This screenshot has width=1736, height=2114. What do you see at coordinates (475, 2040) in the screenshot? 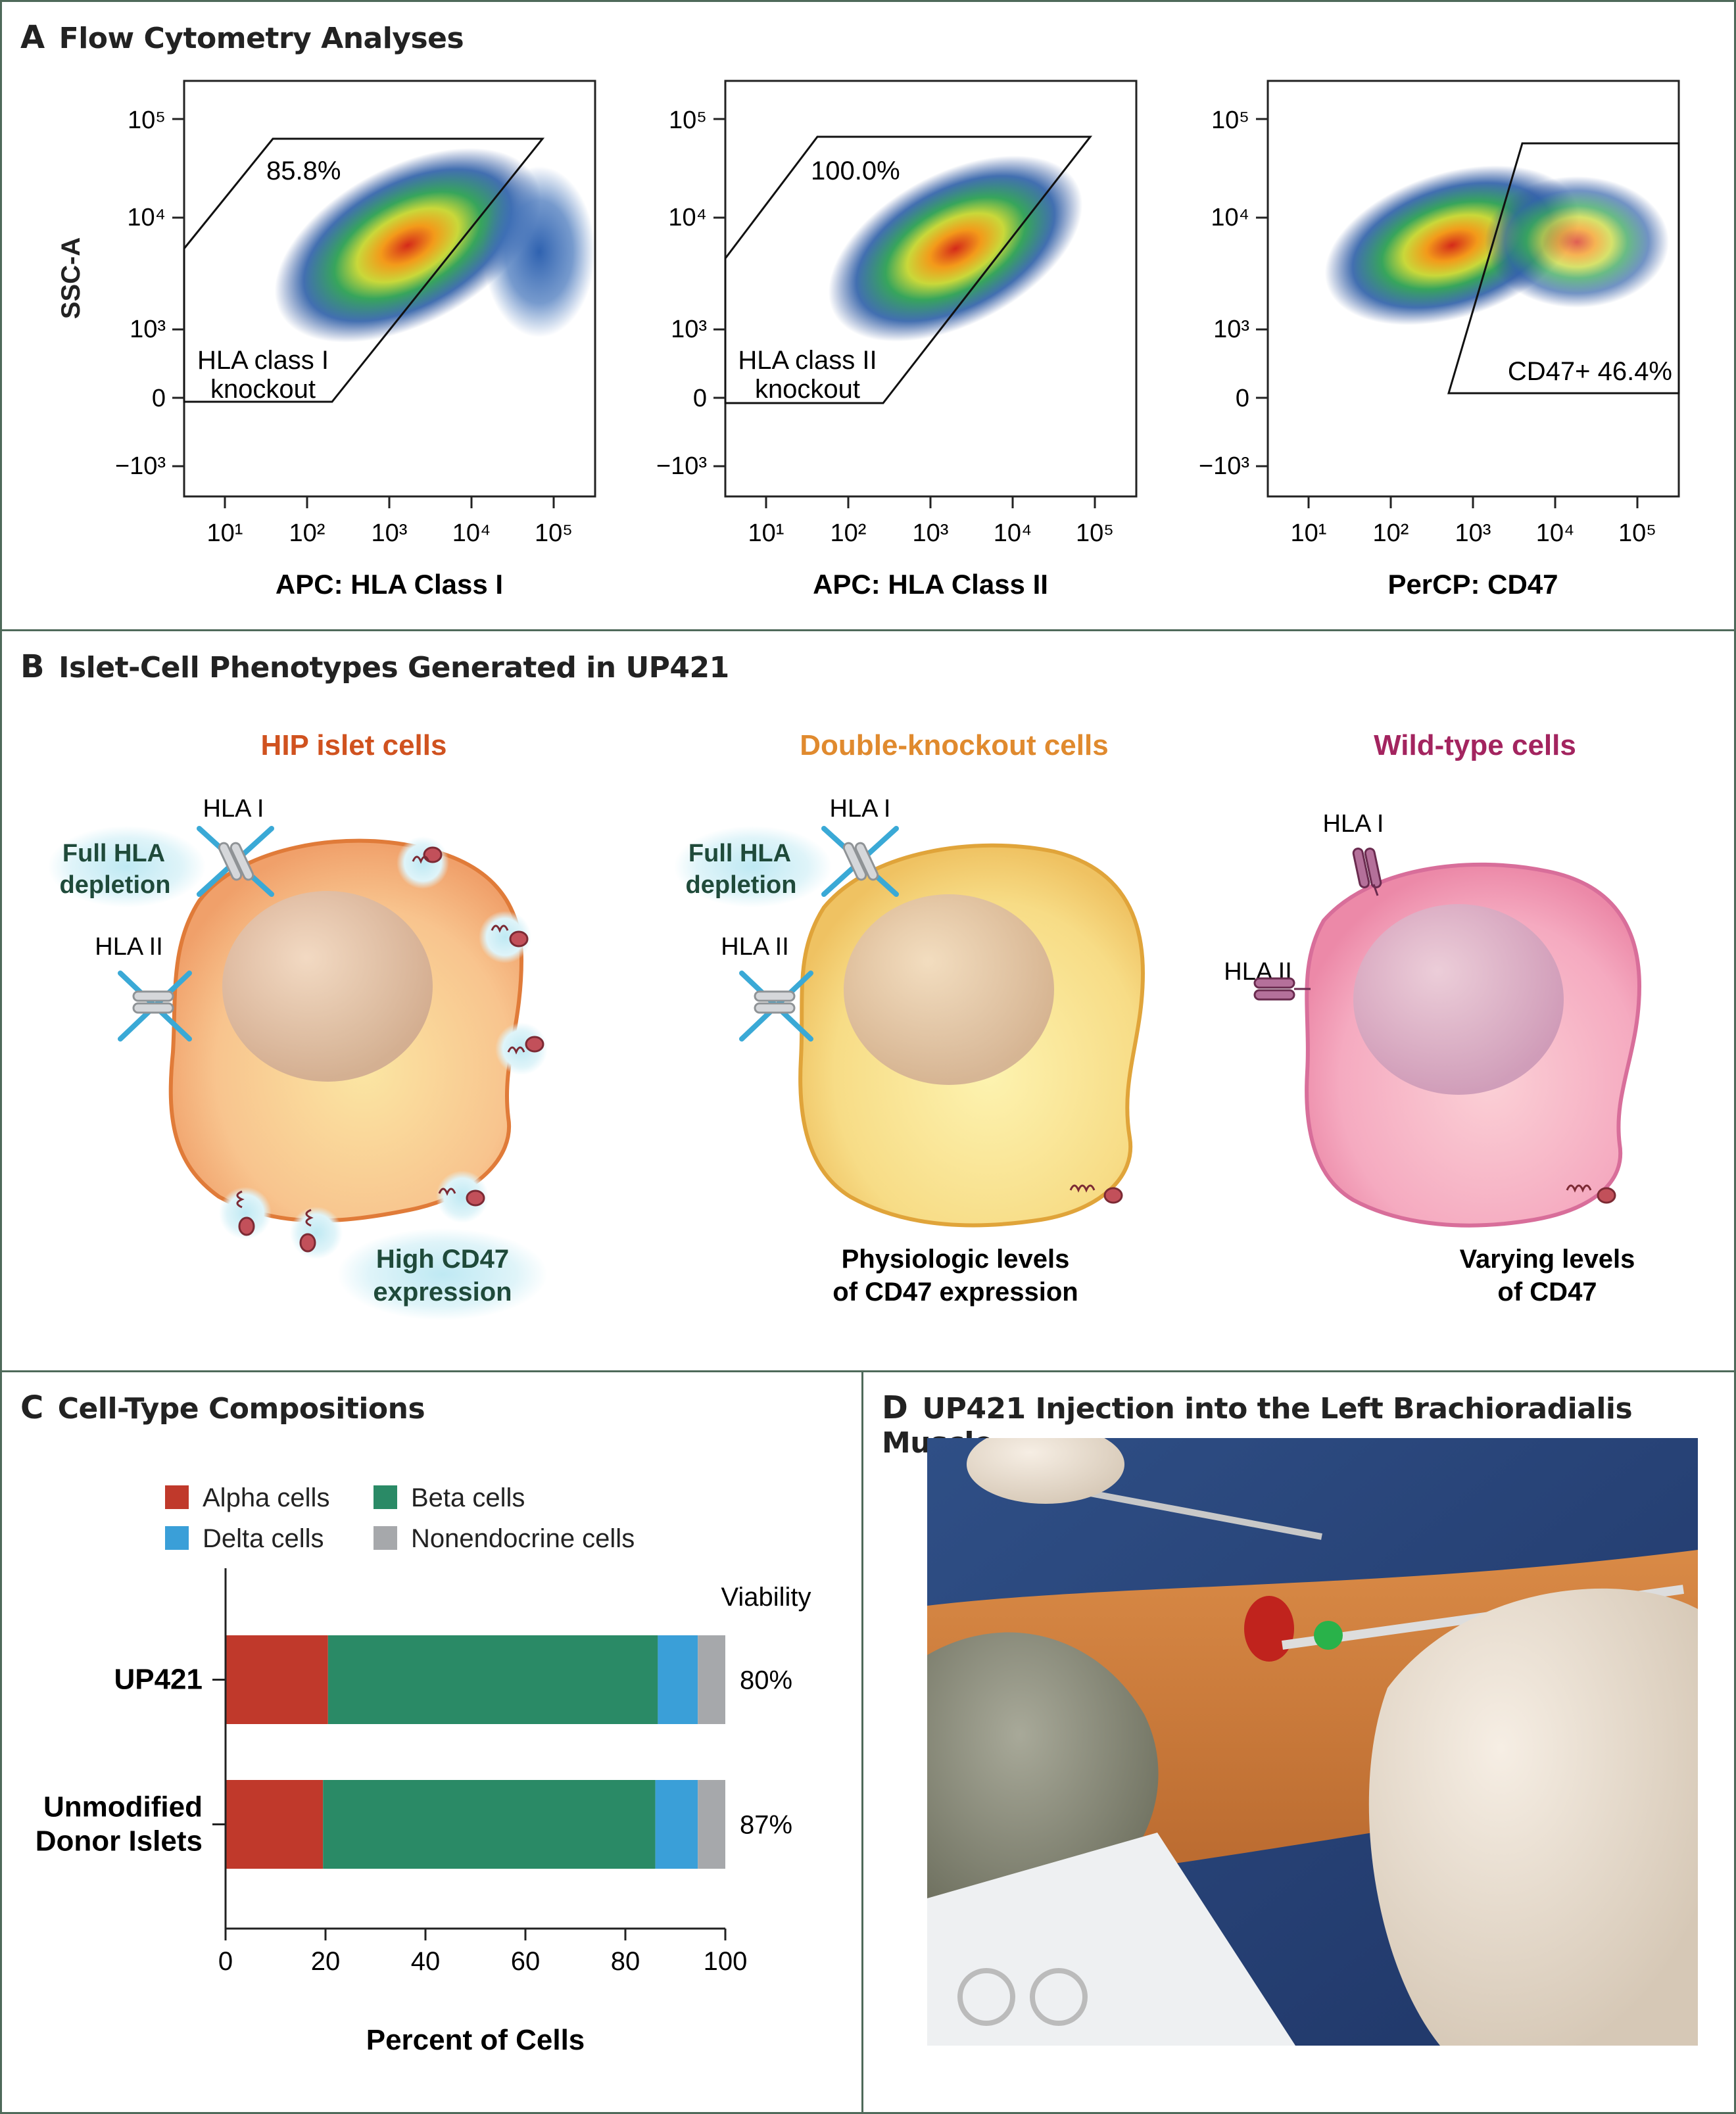
I see `x-axis-label: Percent of Cells` at bounding box center [475, 2040].